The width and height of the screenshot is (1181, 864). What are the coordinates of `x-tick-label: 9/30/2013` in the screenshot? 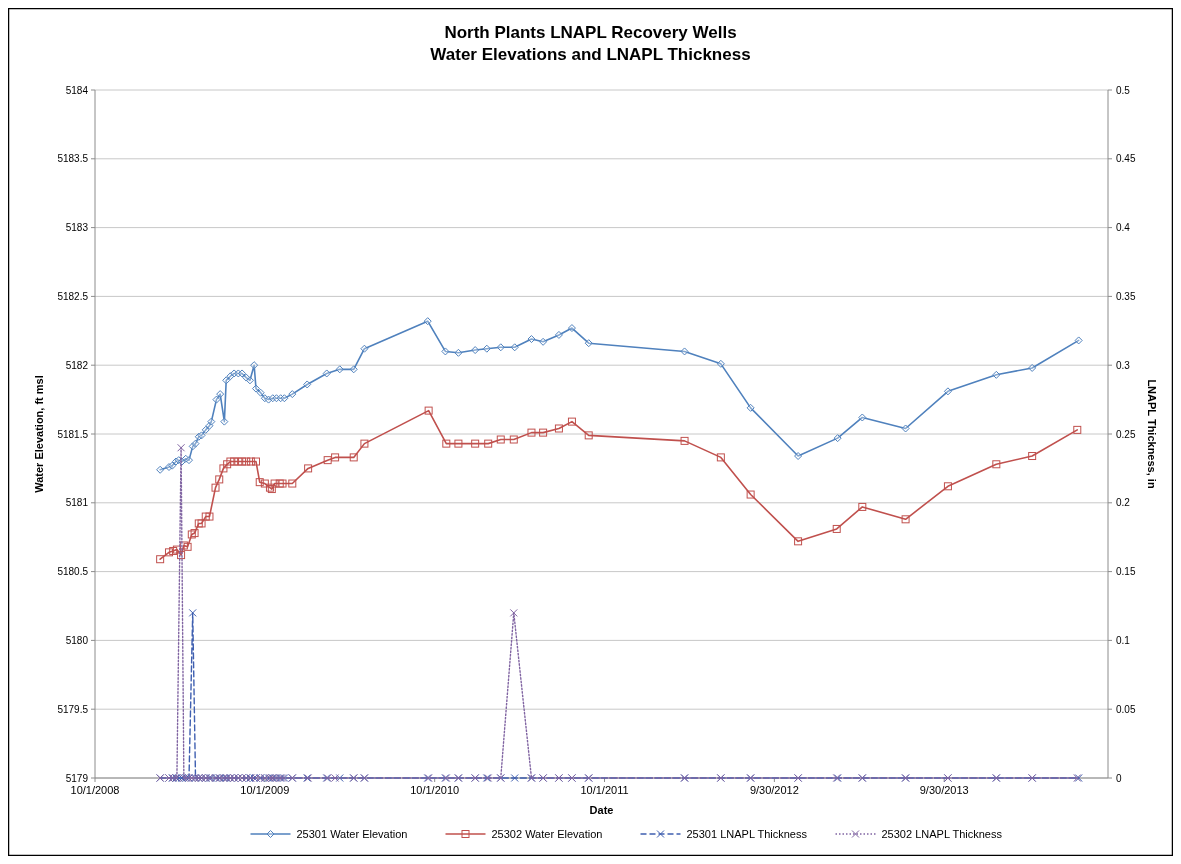 It's located at (944, 790).